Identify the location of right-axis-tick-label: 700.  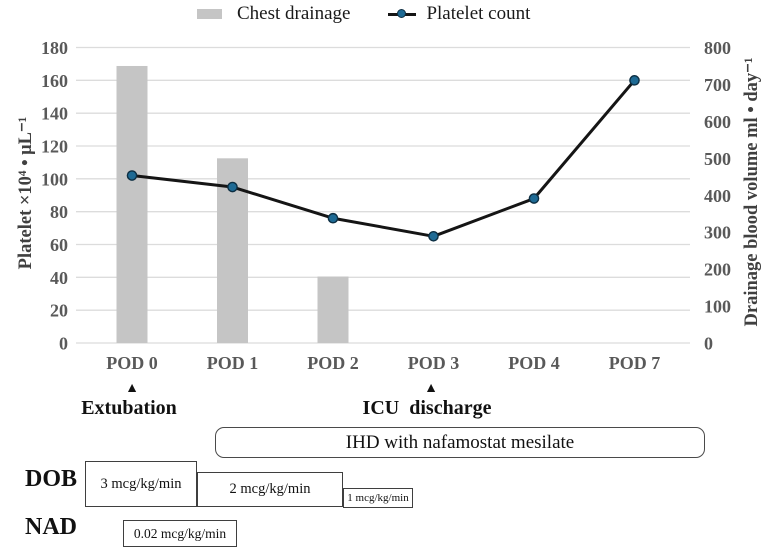
(717, 85).